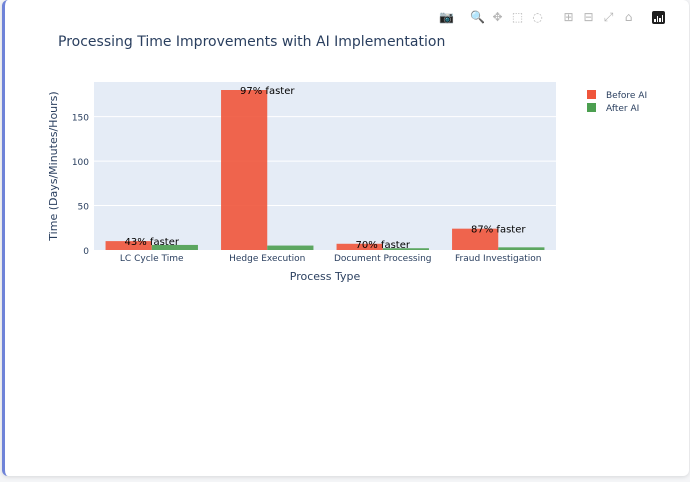 The image size is (690, 482). I want to click on x-tick-label: Hedge Execution, so click(267, 259).